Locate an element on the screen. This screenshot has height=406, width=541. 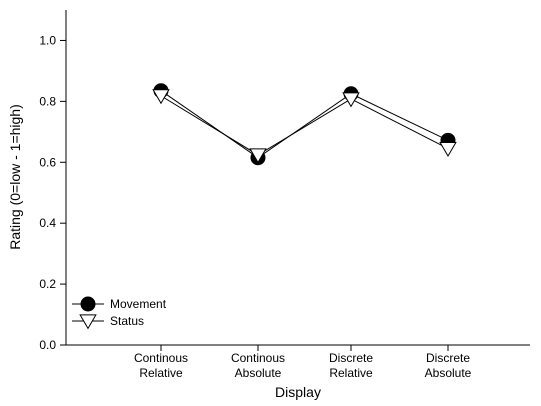
legend: Movement Status is located at coordinates (119, 313).